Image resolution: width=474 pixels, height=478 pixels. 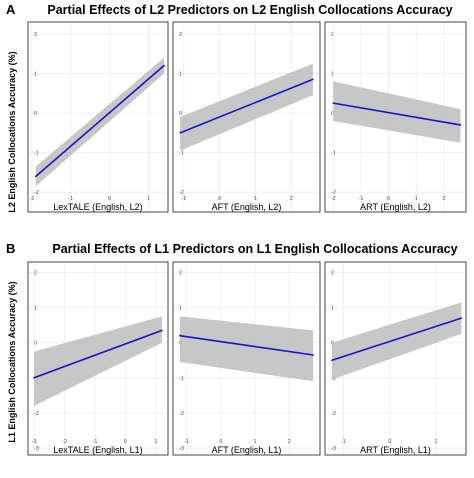 What do you see at coordinates (12, 361) in the screenshot?
I see `y-axis-label-b: L1 English Collocations Accuracy (%)` at bounding box center [12, 361].